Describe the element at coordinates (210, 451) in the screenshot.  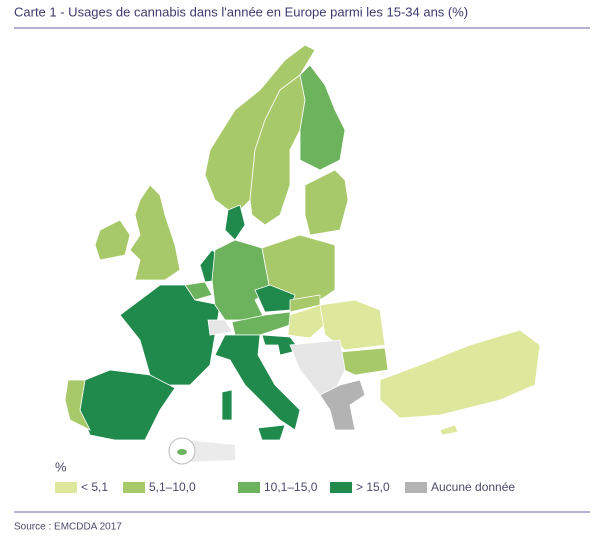
I see `inset-beam` at that location.